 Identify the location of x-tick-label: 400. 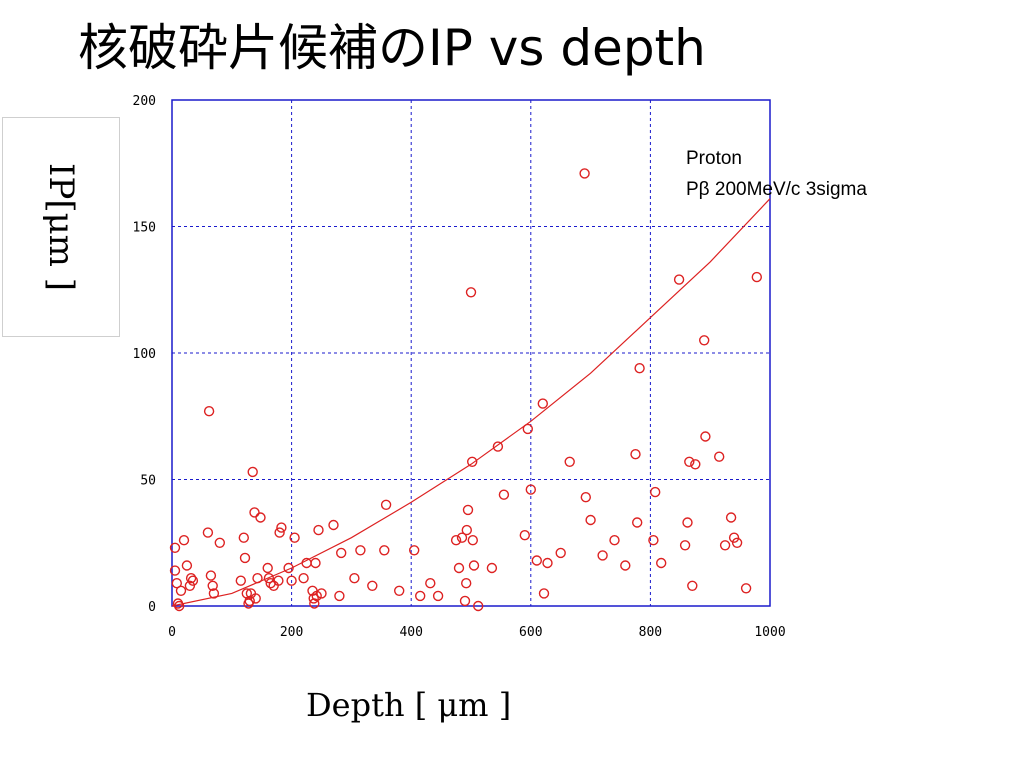
(410, 632).